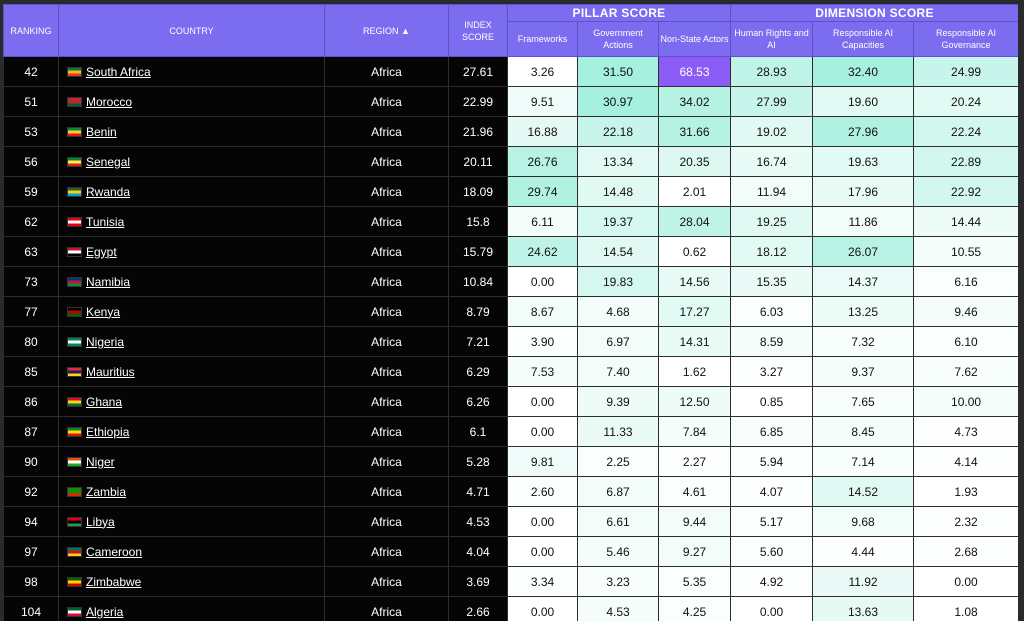 The image size is (1024, 621). I want to click on index-score-cell: 20.11, so click(478, 161).